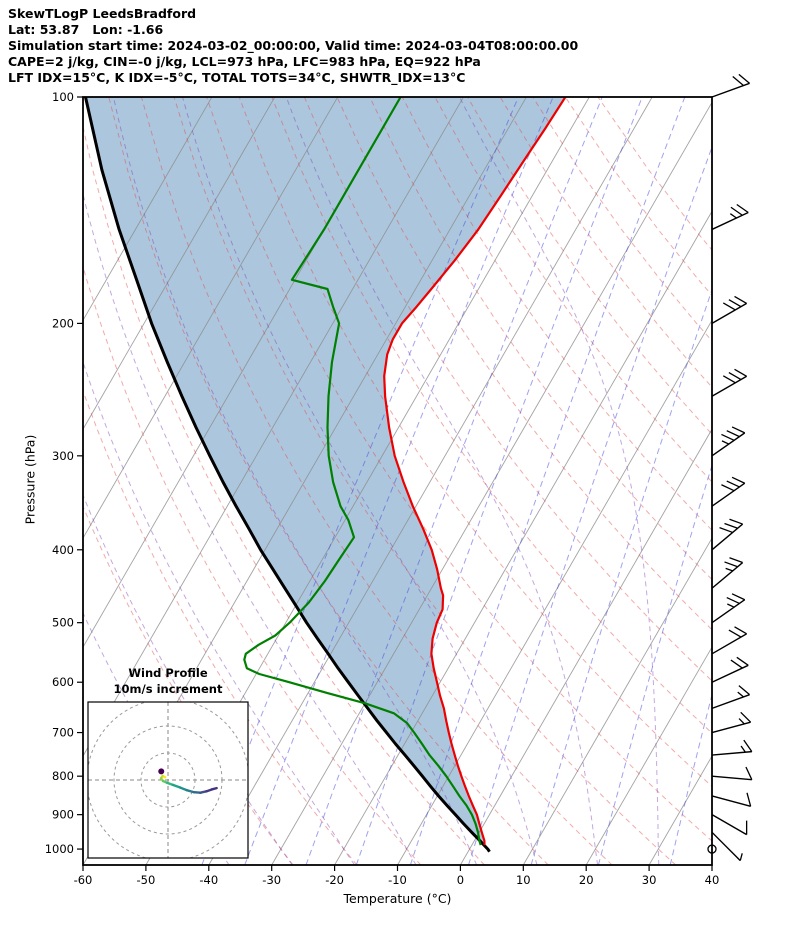  What do you see at coordinates (208, 880) in the screenshot?
I see `temperature-tick-label: -40` at bounding box center [208, 880].